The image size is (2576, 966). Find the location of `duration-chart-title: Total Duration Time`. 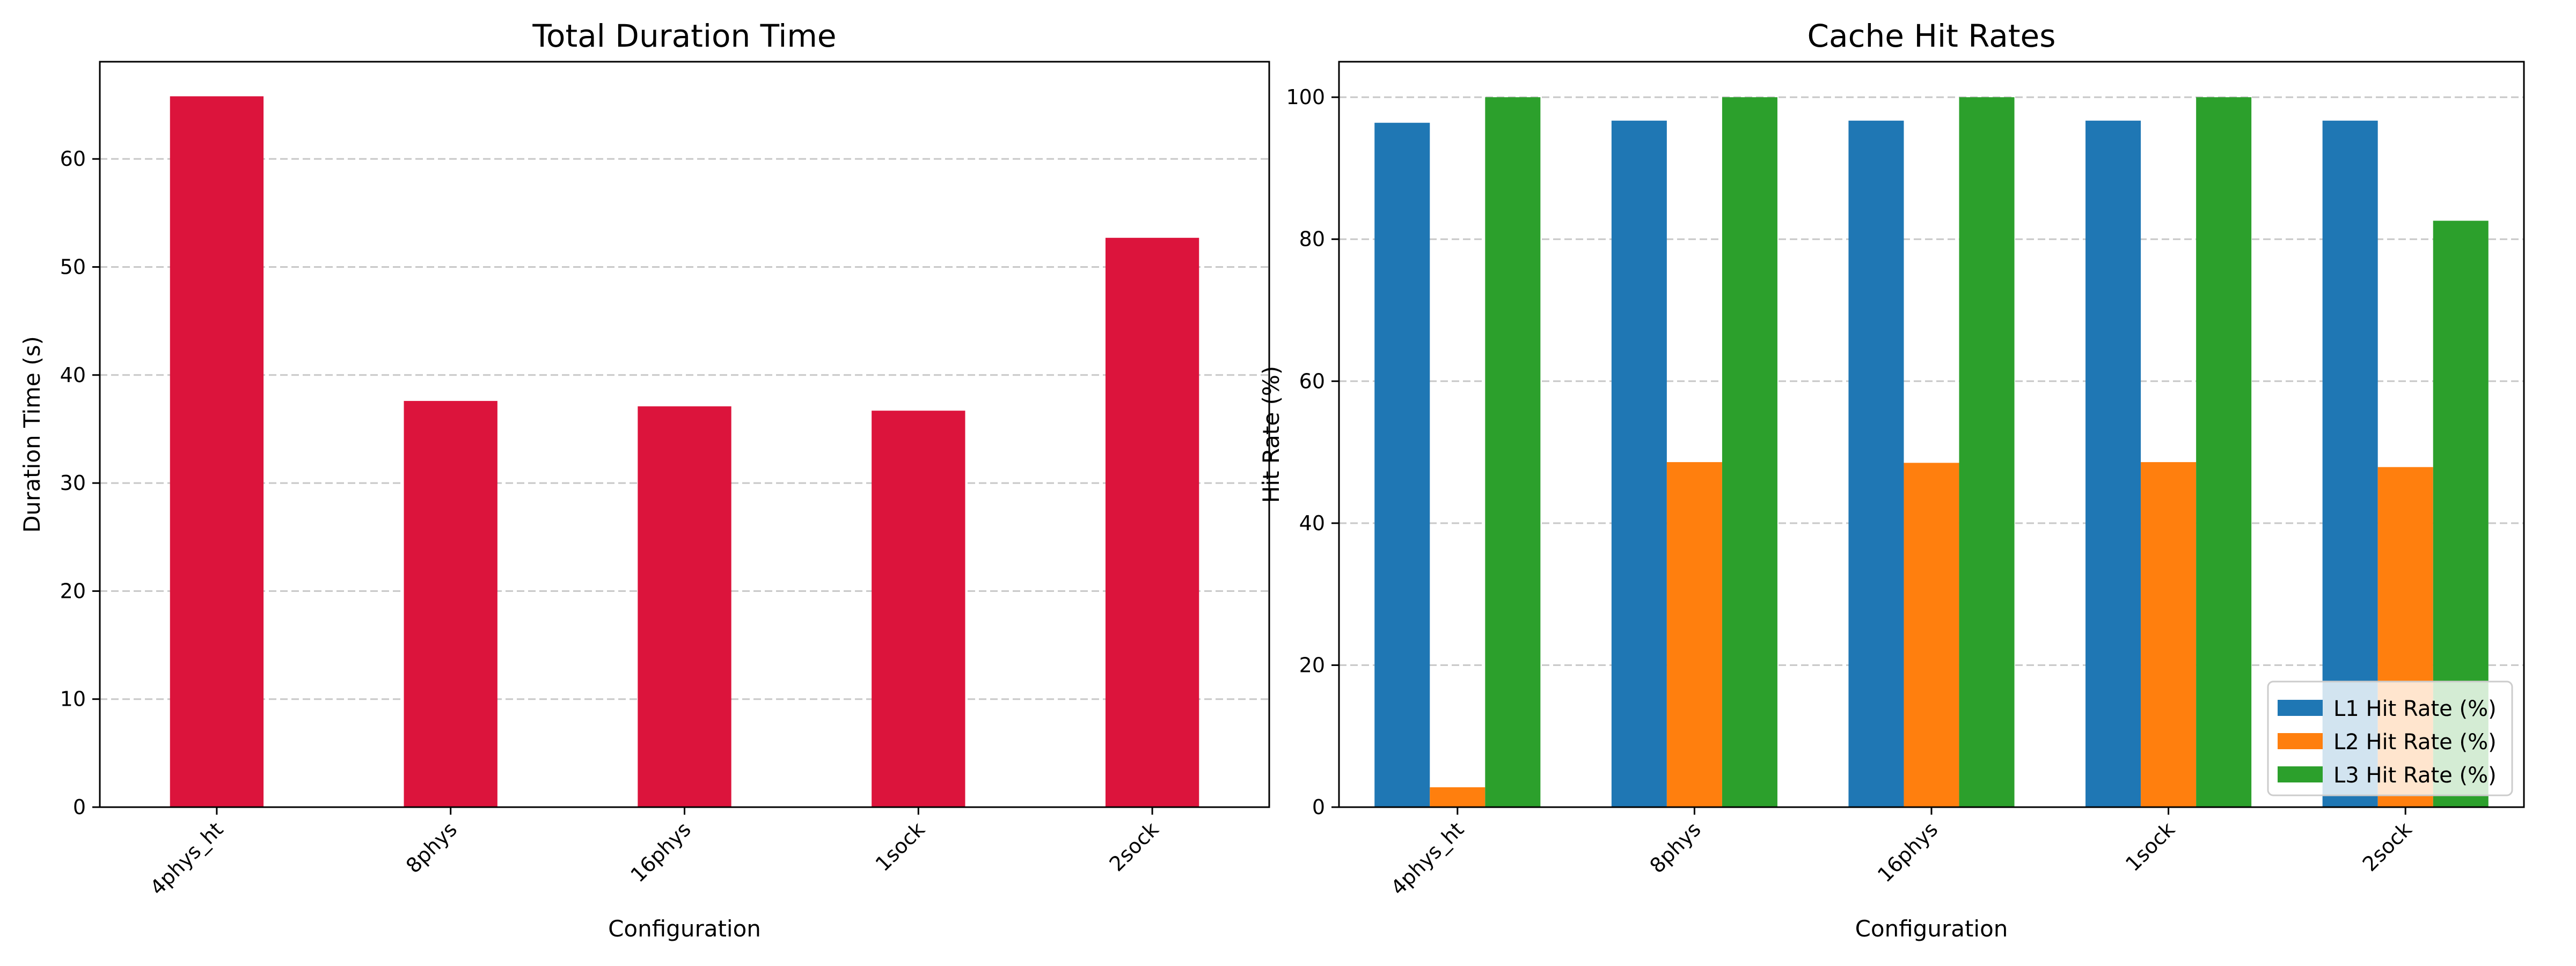

duration-chart-title: Total Duration Time is located at coordinates (684, 36).